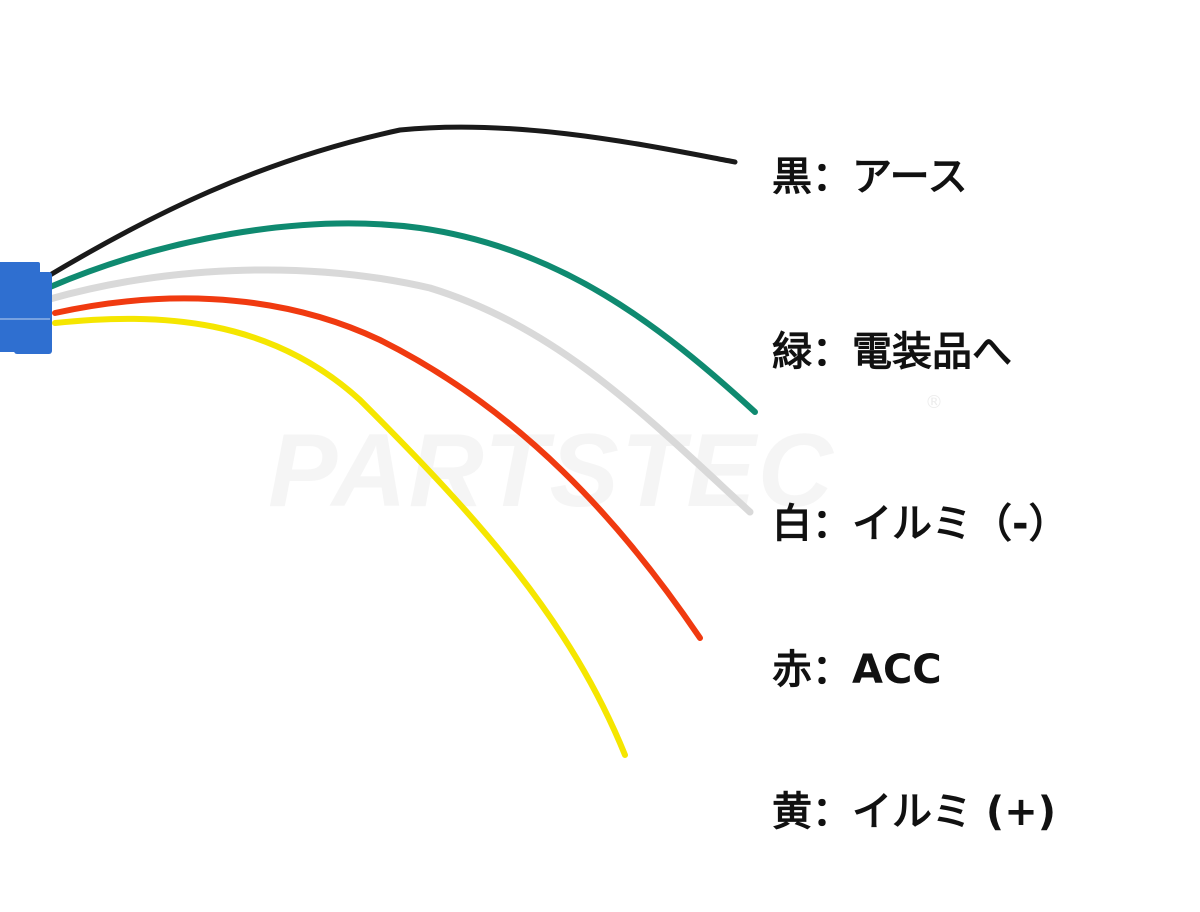 The image size is (1200, 912). Describe the element at coordinates (870, 177) in the screenshot. I see `label-black-ground: 黒：アース` at that location.